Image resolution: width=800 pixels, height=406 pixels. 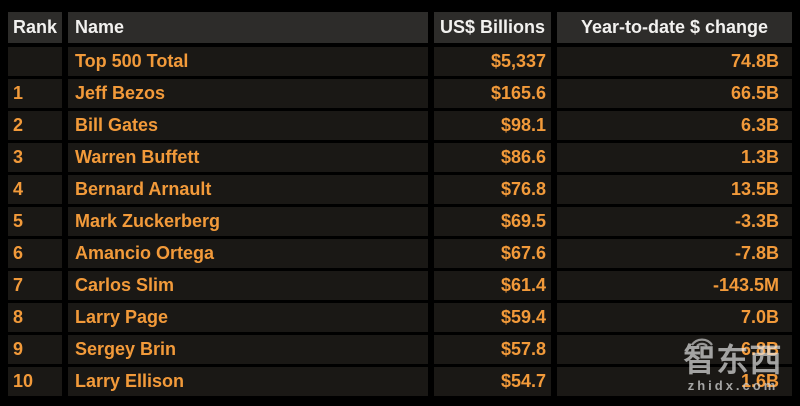 I want to click on billions-cell: $61.4, so click(x=492, y=285).